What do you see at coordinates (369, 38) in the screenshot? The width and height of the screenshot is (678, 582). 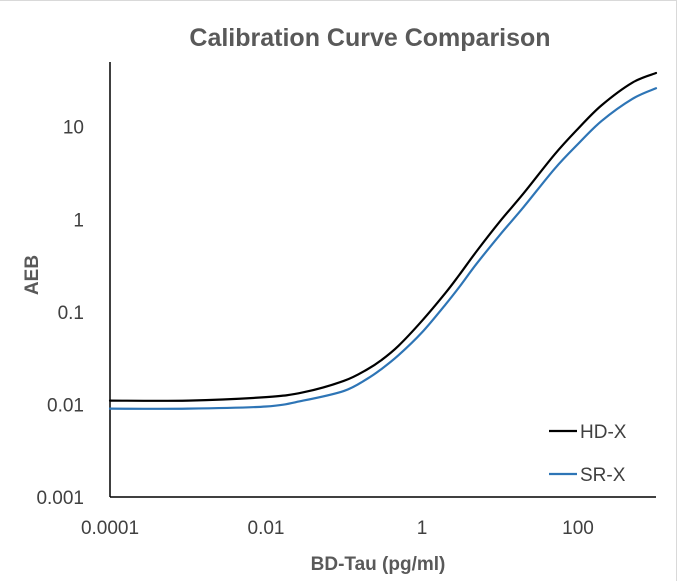 I see `chart-title: Calibration Curve Comparison` at bounding box center [369, 38].